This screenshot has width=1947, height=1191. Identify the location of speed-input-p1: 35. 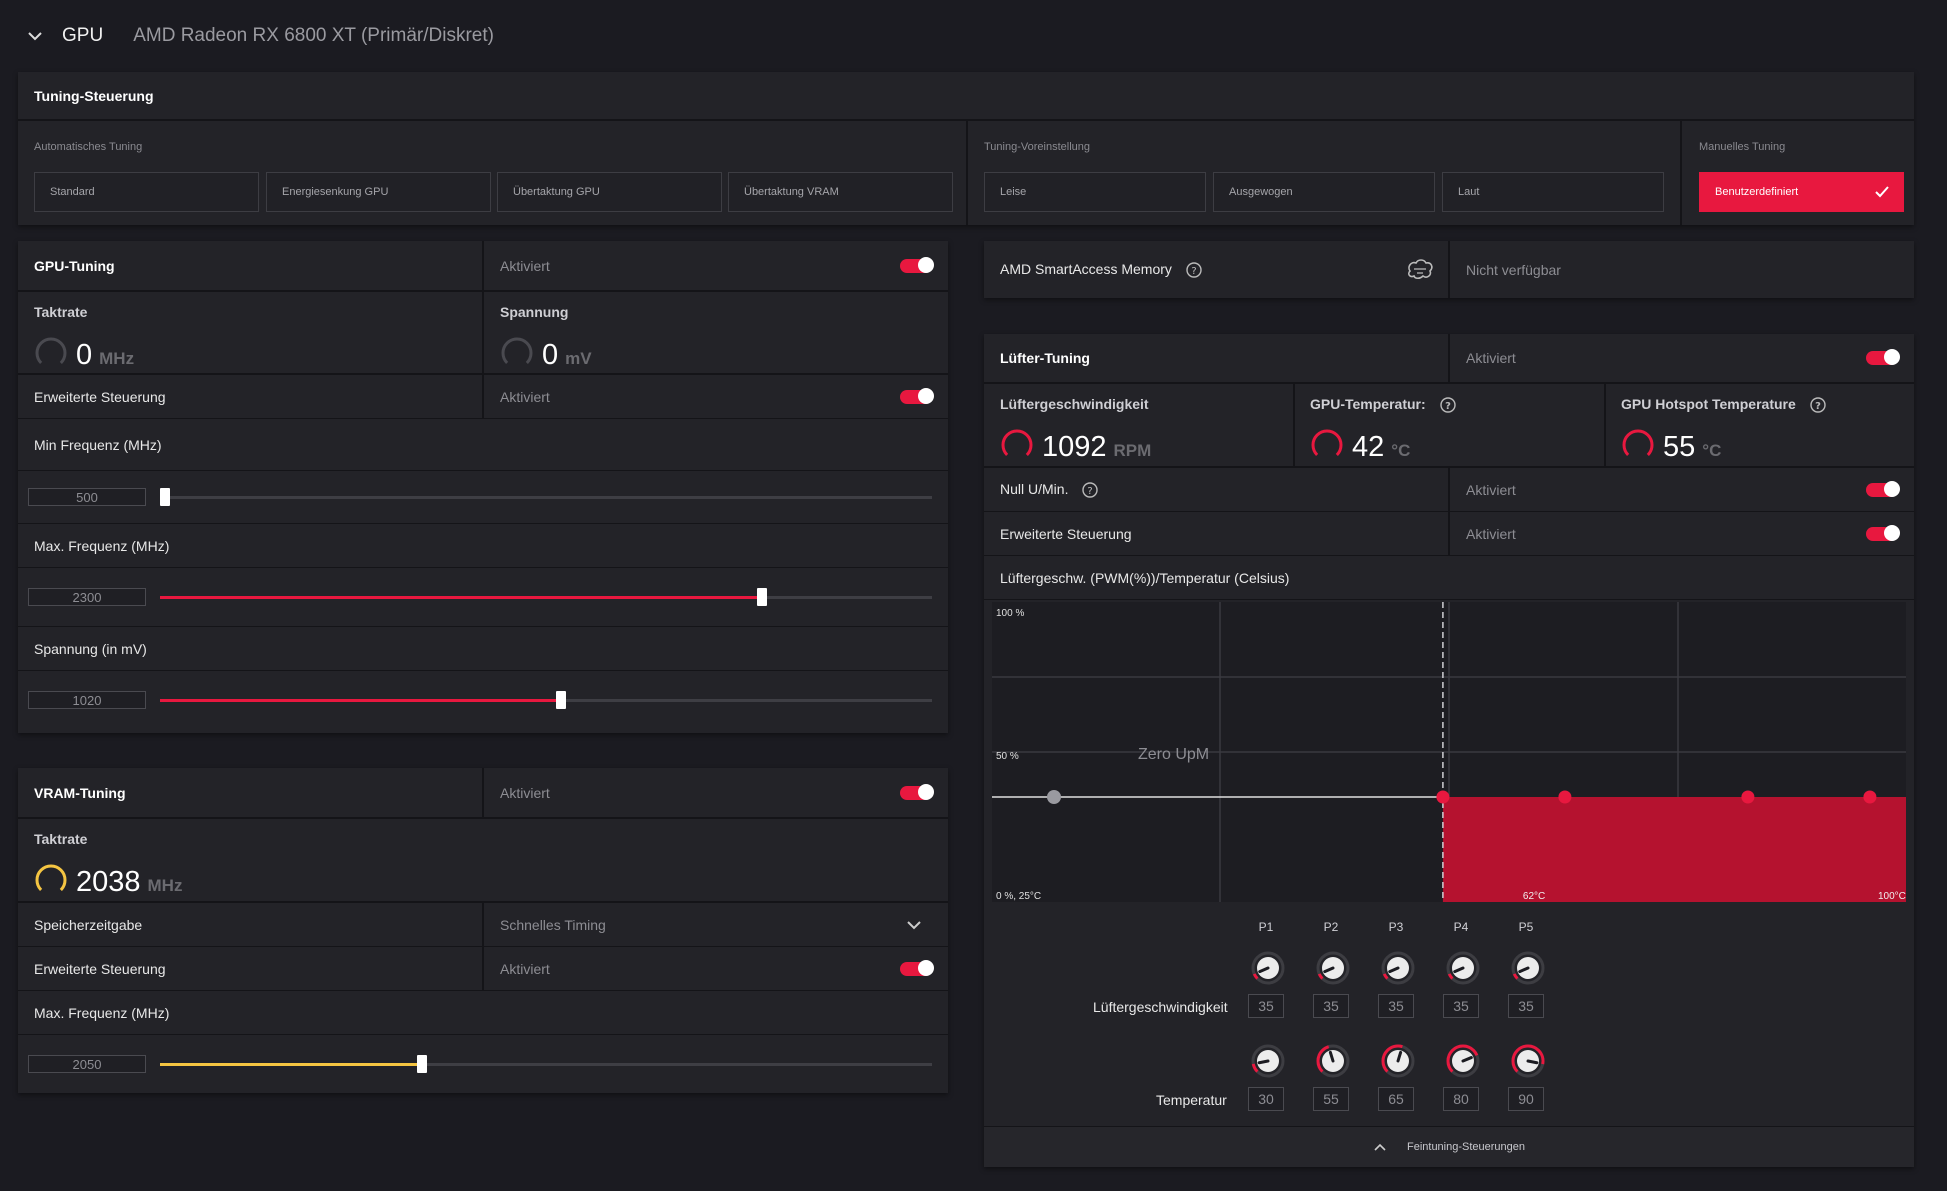
(1266, 1006).